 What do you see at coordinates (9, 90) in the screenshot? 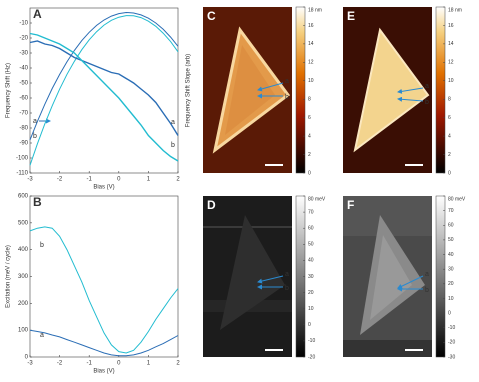
I see `y-axis-label: Frequency Shift (Hz)` at bounding box center [9, 90].